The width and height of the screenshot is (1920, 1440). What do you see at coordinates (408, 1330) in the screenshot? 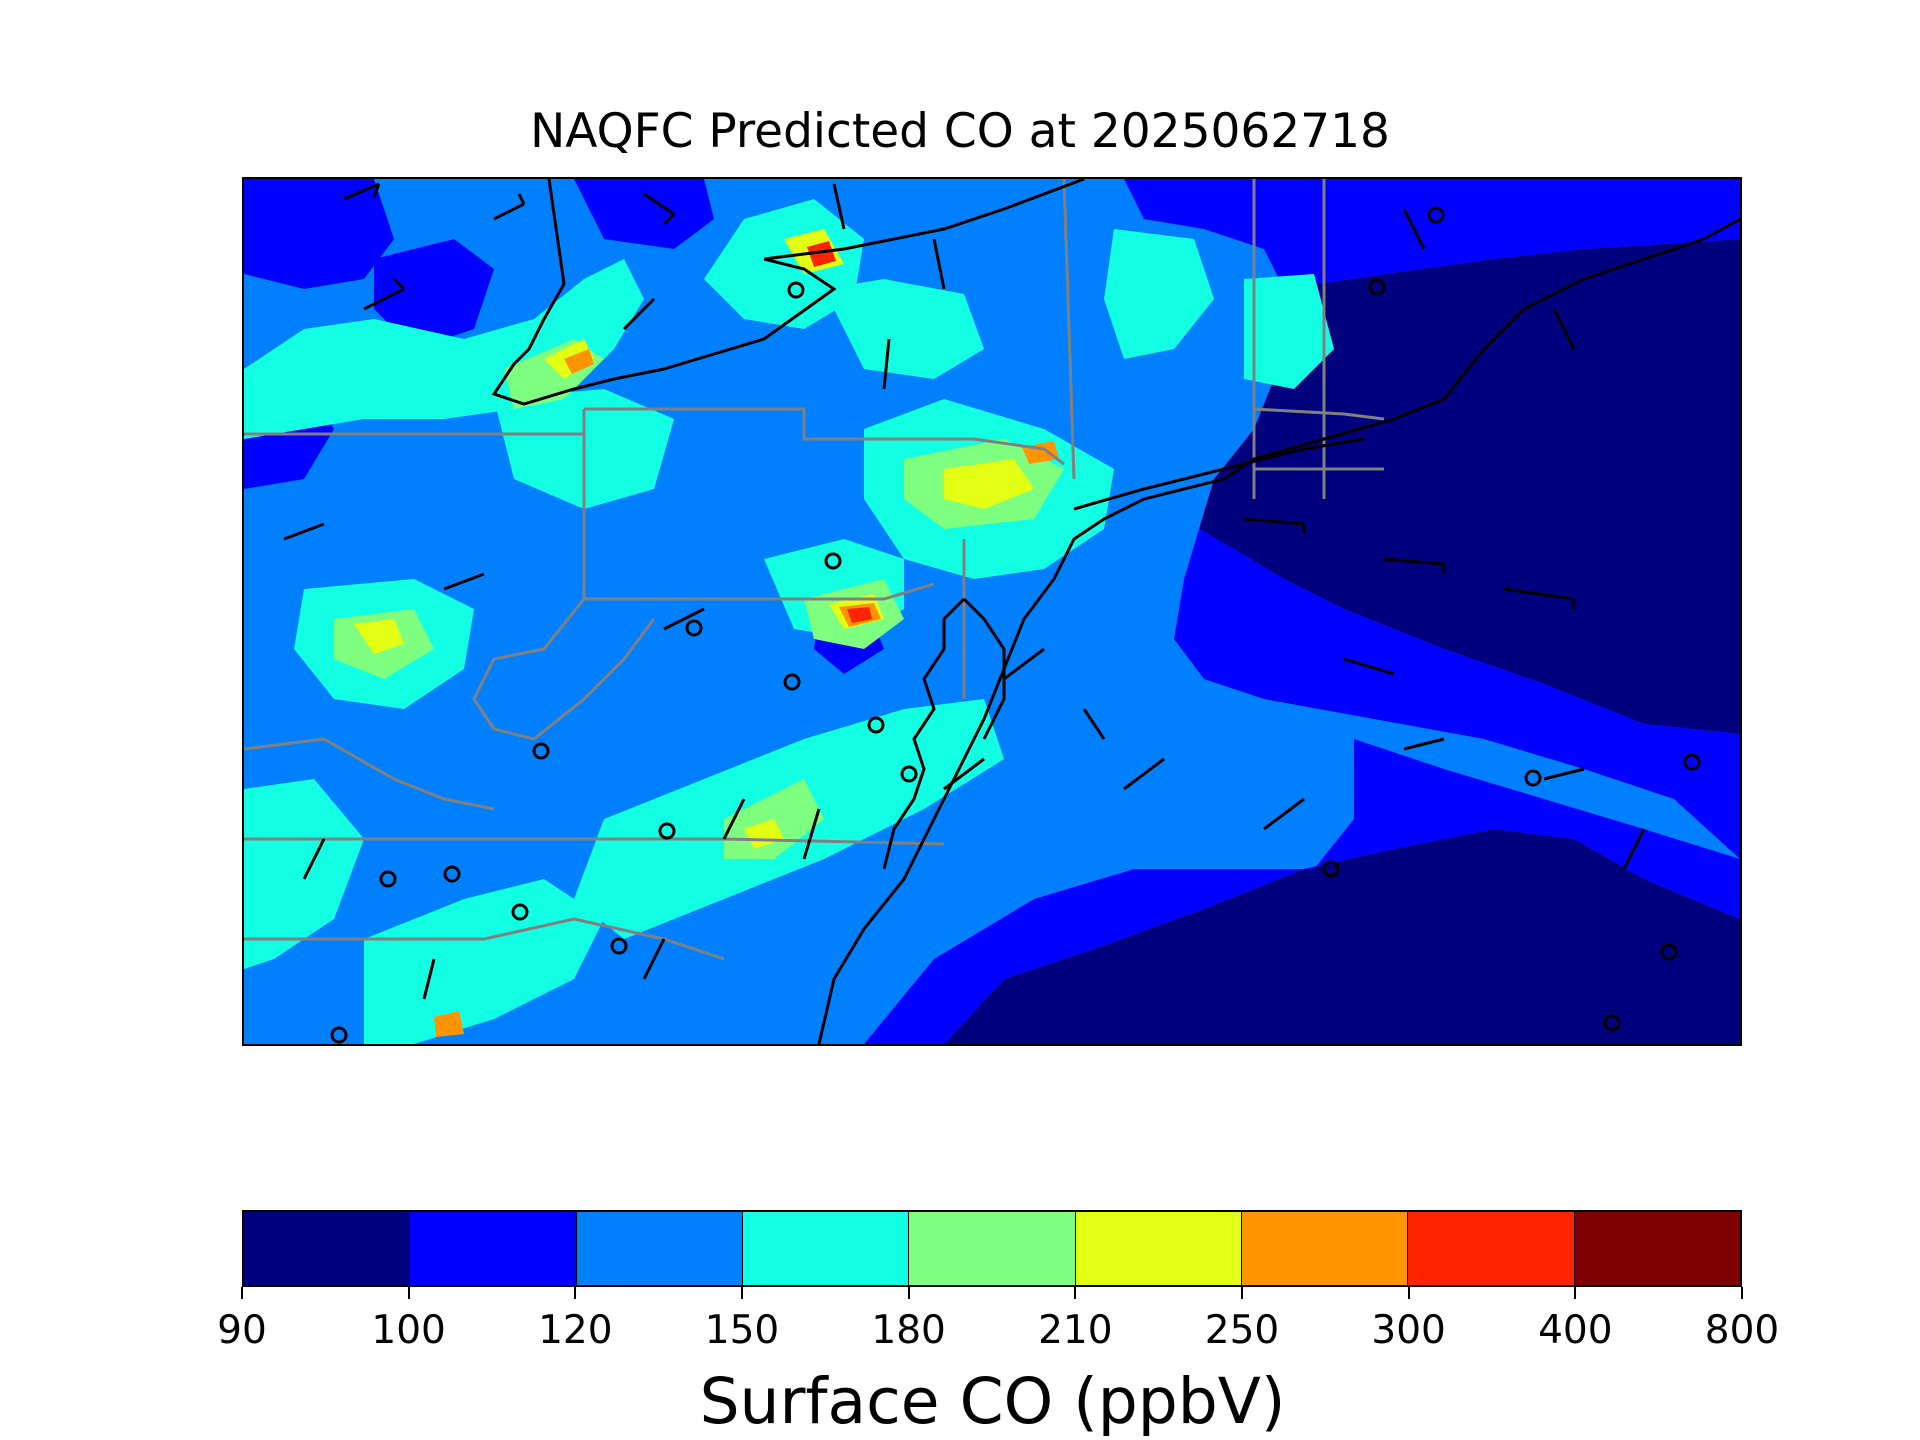
I see `colorbar-tick-label: 100` at bounding box center [408, 1330].